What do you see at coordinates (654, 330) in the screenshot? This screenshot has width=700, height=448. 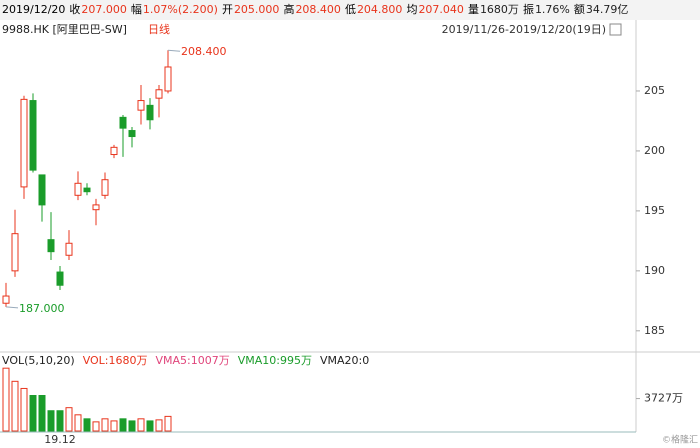 I see `y-tick-label: 185` at bounding box center [654, 330].